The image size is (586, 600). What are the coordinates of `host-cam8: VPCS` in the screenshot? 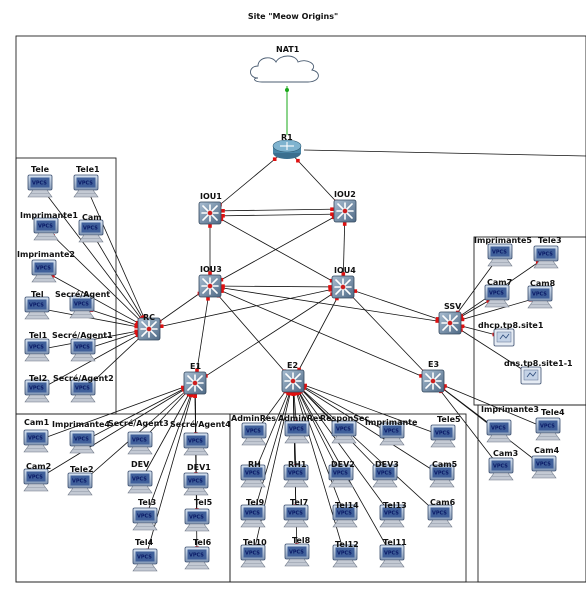 It's located at (540, 297).